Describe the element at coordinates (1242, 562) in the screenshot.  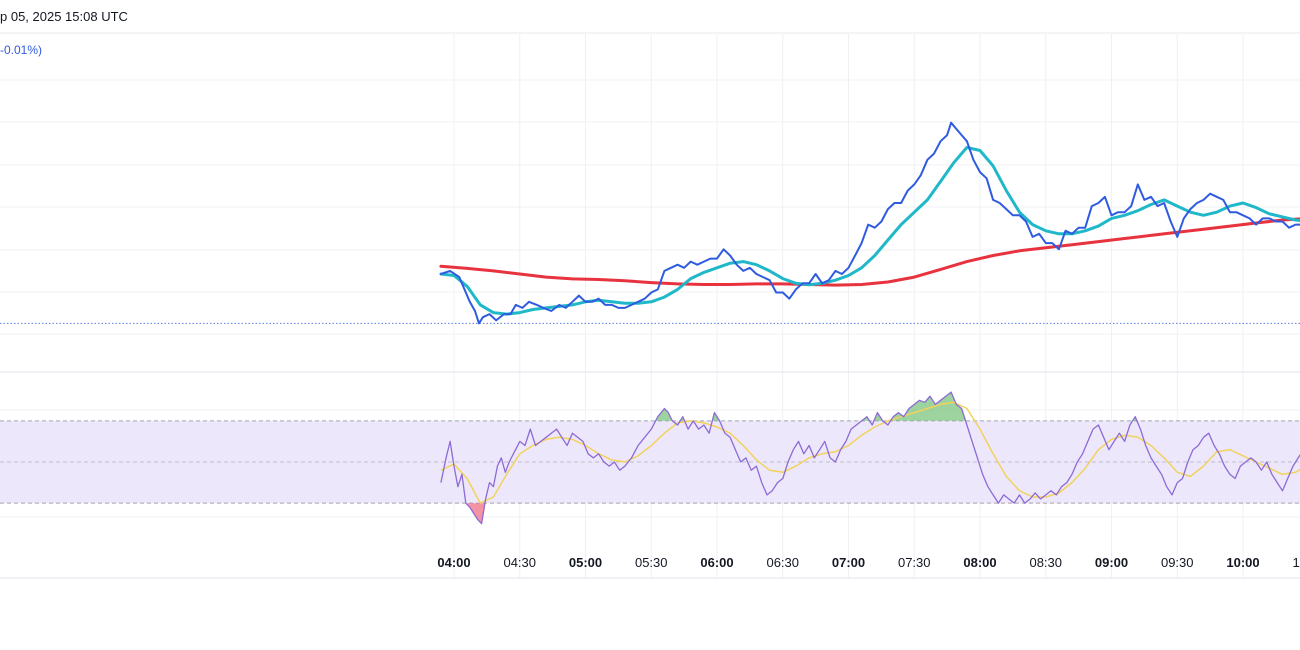
I see `time-axis-tick-label: 10:00` at that location.